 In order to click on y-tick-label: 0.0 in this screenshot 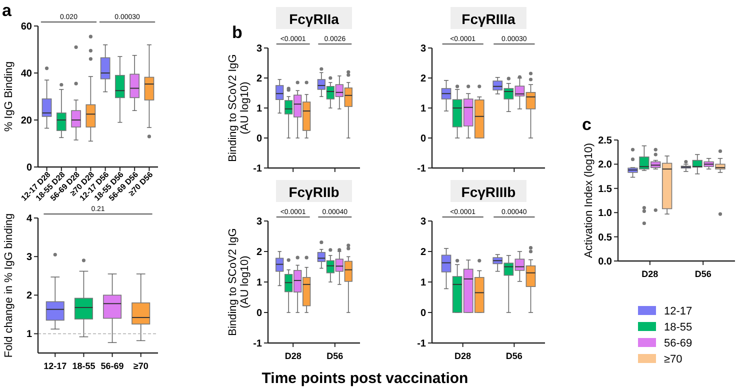, I will do `click(605, 262)`.